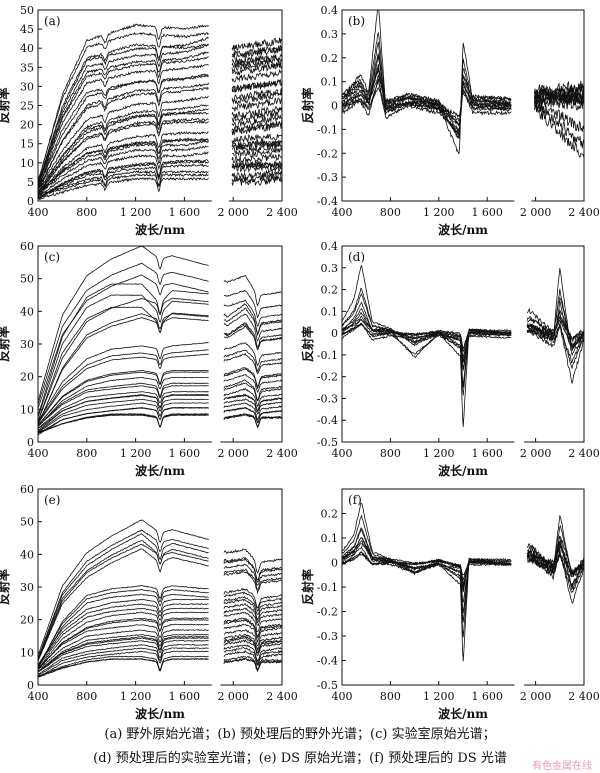 Image resolution: width=600 pixels, height=773 pixels. Describe the element at coordinates (463, 470) in the screenshot. I see `x-axis-title: 波长/nm` at that location.